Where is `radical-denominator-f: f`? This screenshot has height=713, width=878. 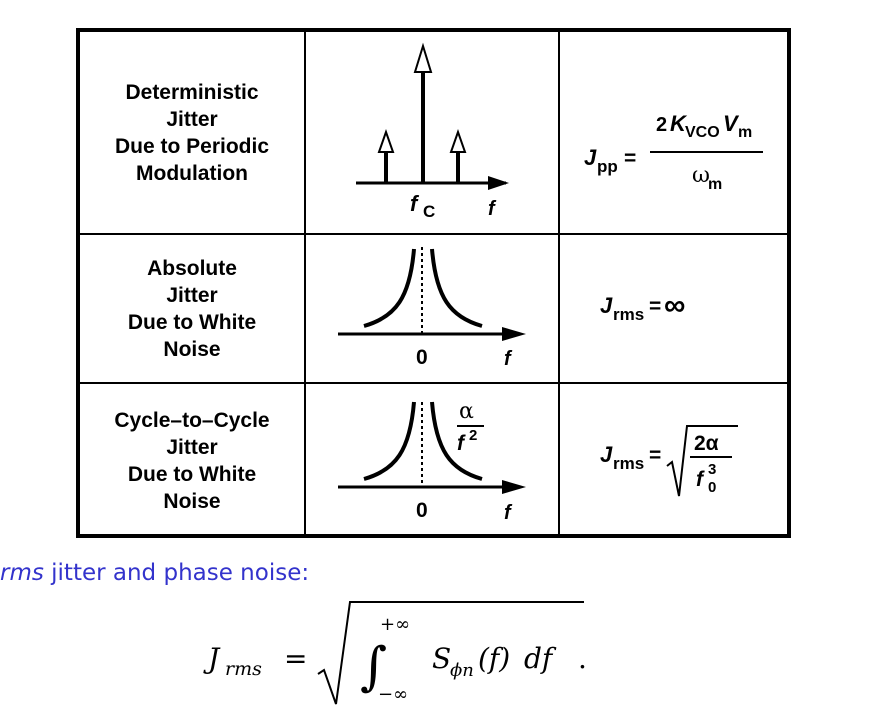 radical-denominator-f: f is located at coordinates (700, 479).